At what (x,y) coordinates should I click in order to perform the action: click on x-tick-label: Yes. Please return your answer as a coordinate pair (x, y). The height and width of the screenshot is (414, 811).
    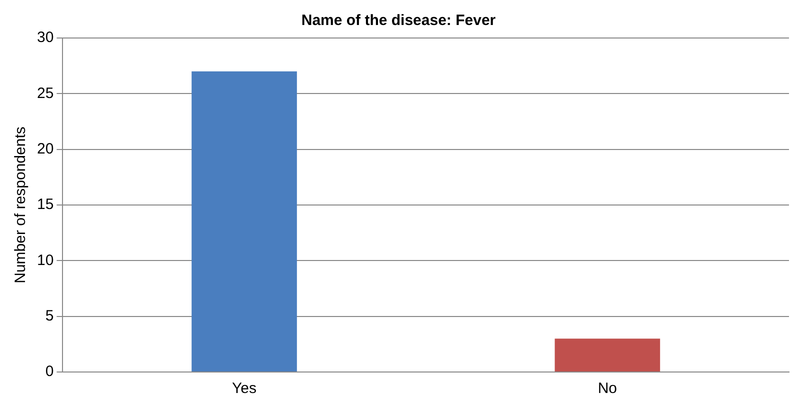
    Looking at the image, I should click on (244, 389).